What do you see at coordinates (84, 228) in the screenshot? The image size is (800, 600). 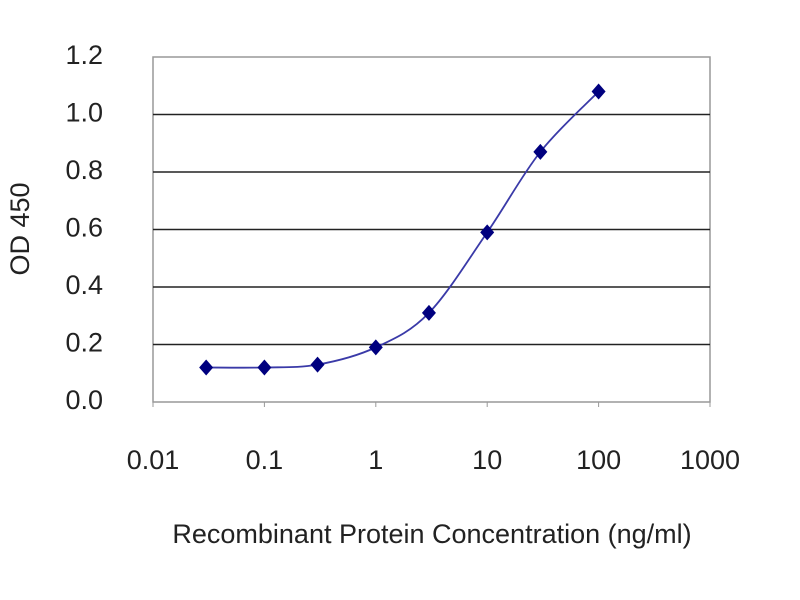 I see `y-tick-label: 0.6` at bounding box center [84, 228].